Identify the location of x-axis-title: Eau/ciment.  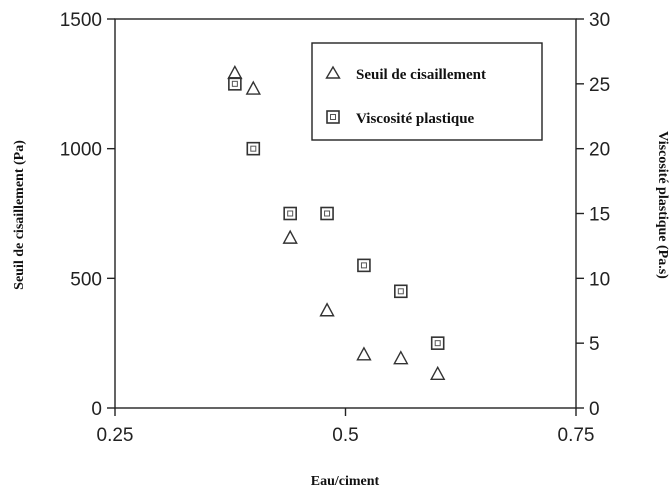
(345, 481).